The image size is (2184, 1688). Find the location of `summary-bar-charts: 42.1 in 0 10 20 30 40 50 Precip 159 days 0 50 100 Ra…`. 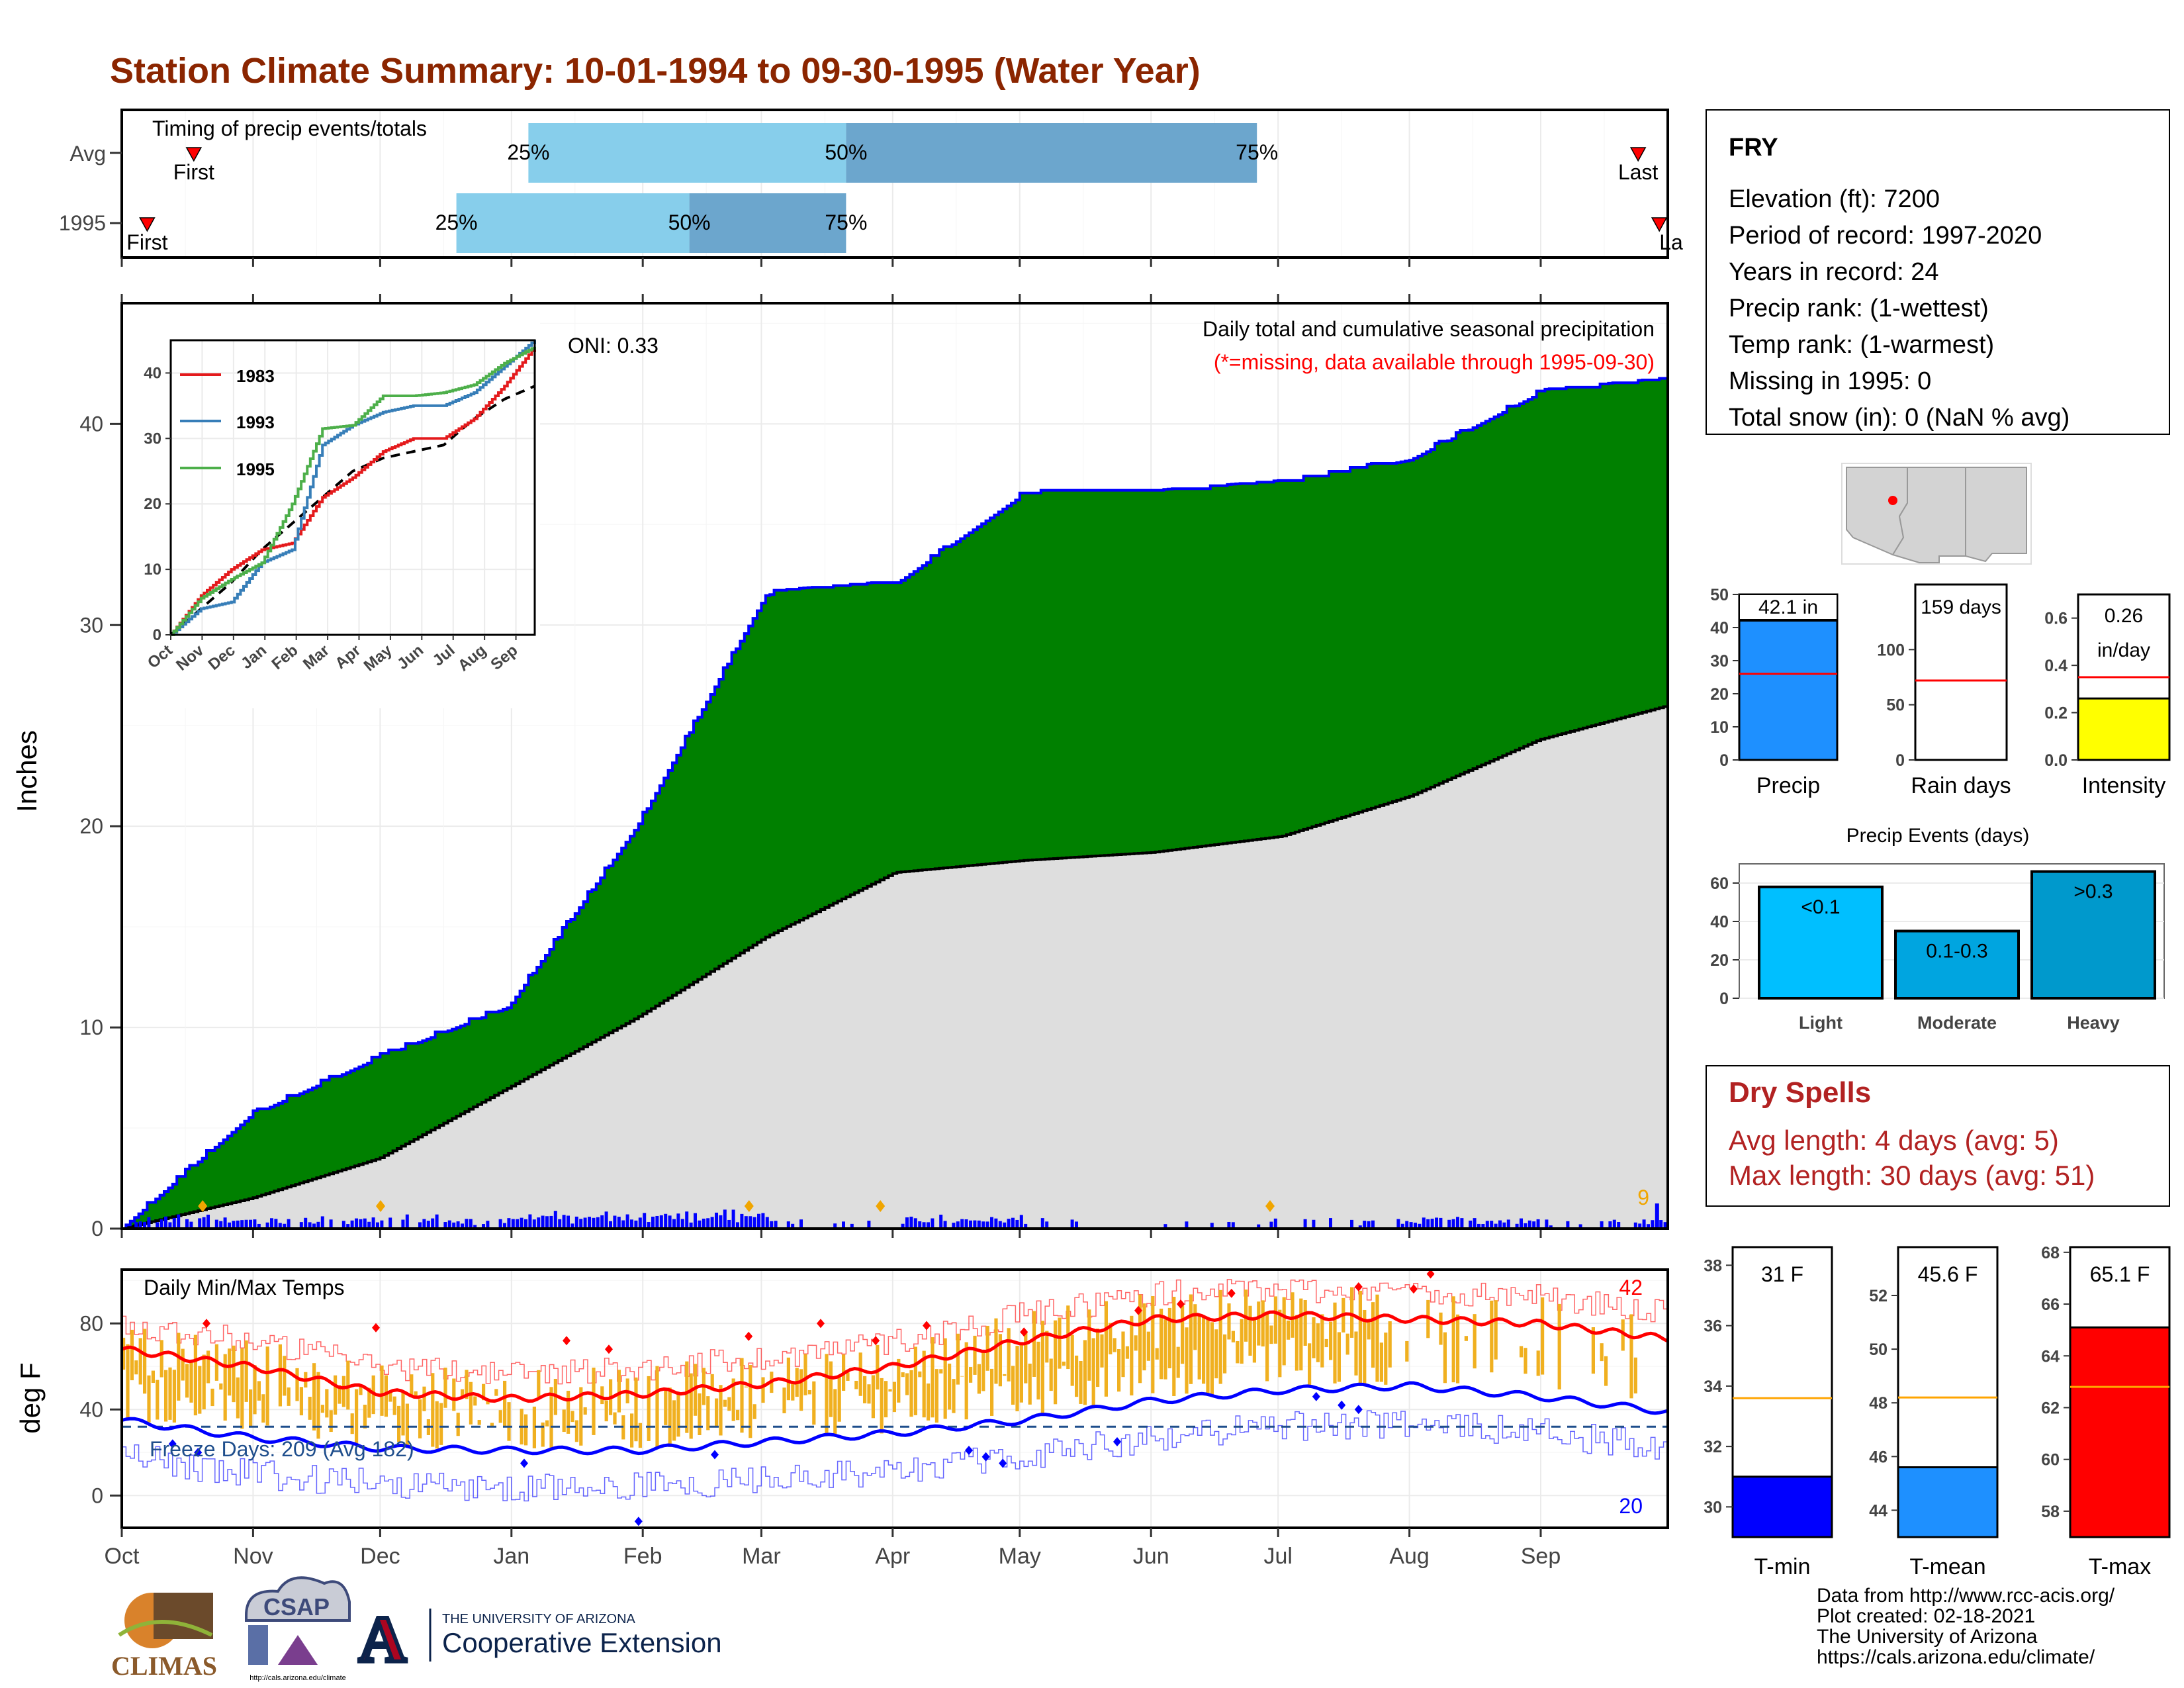

summary-bar-charts: 42.1 in 0 10 20 30 40 50 Precip 159 days 0 50 100 Ra… is located at coordinates (1940, 690).